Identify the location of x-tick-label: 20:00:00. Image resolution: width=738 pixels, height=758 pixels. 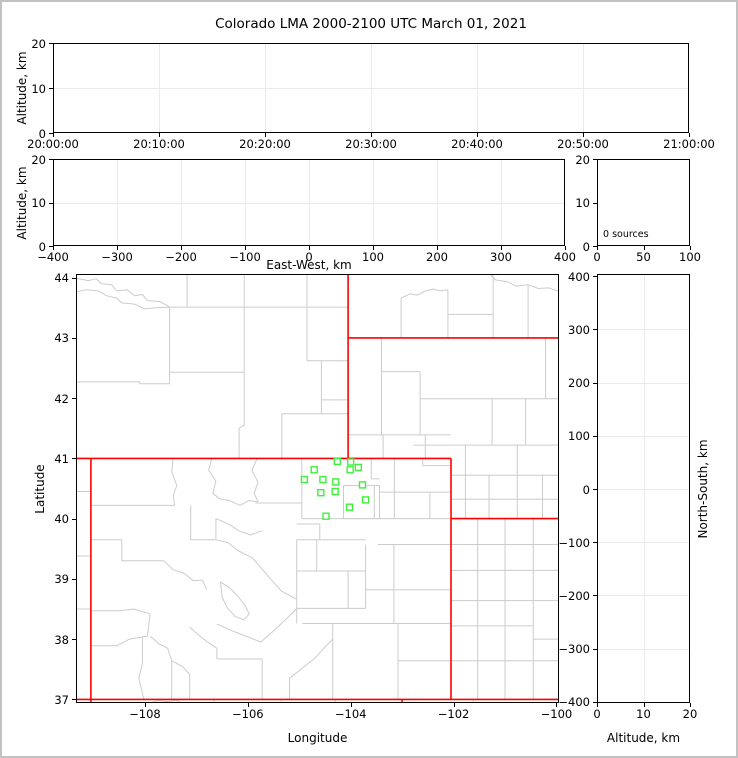
(53, 144).